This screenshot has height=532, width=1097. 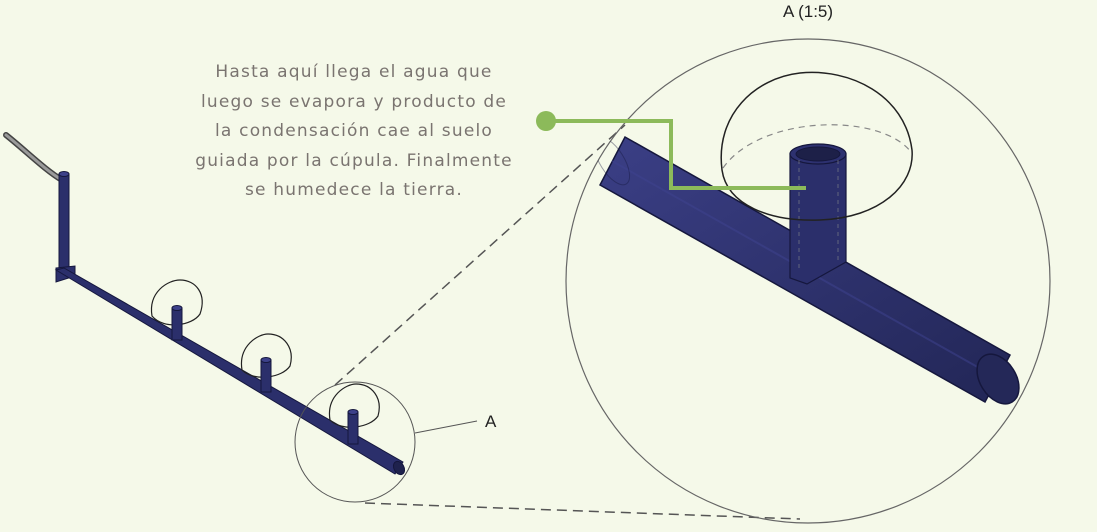 I want to click on detail-marker-leader, so click(x=446, y=427).